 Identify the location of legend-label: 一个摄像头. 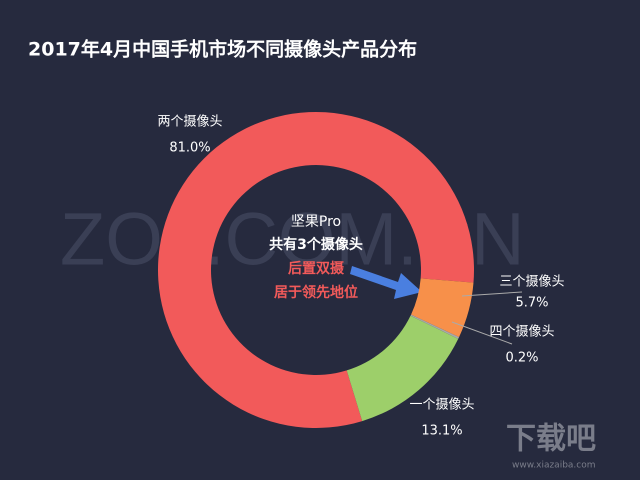
(441, 405).